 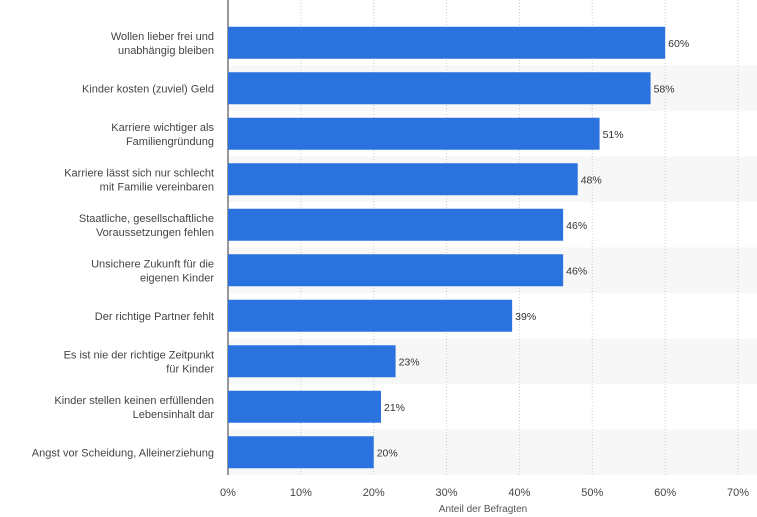 What do you see at coordinates (170, 142) in the screenshot?
I see `category-label: Familiengründung` at bounding box center [170, 142].